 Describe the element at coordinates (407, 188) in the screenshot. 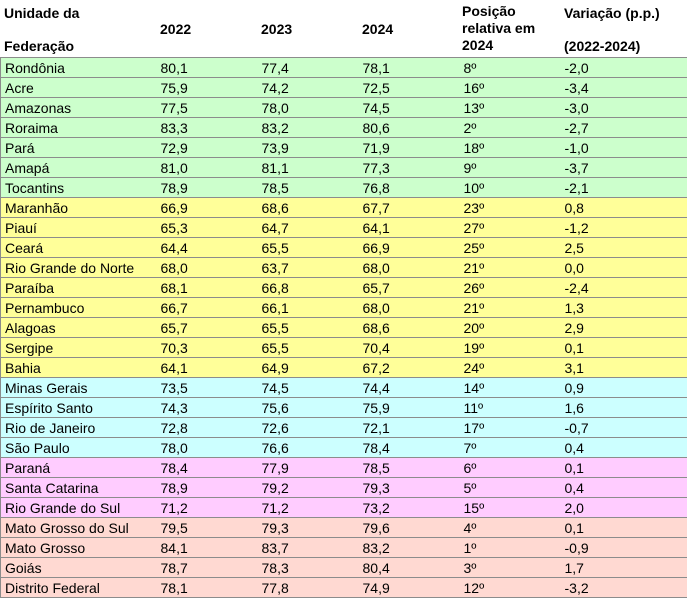

I see `cell-2024: 76,8` at that location.